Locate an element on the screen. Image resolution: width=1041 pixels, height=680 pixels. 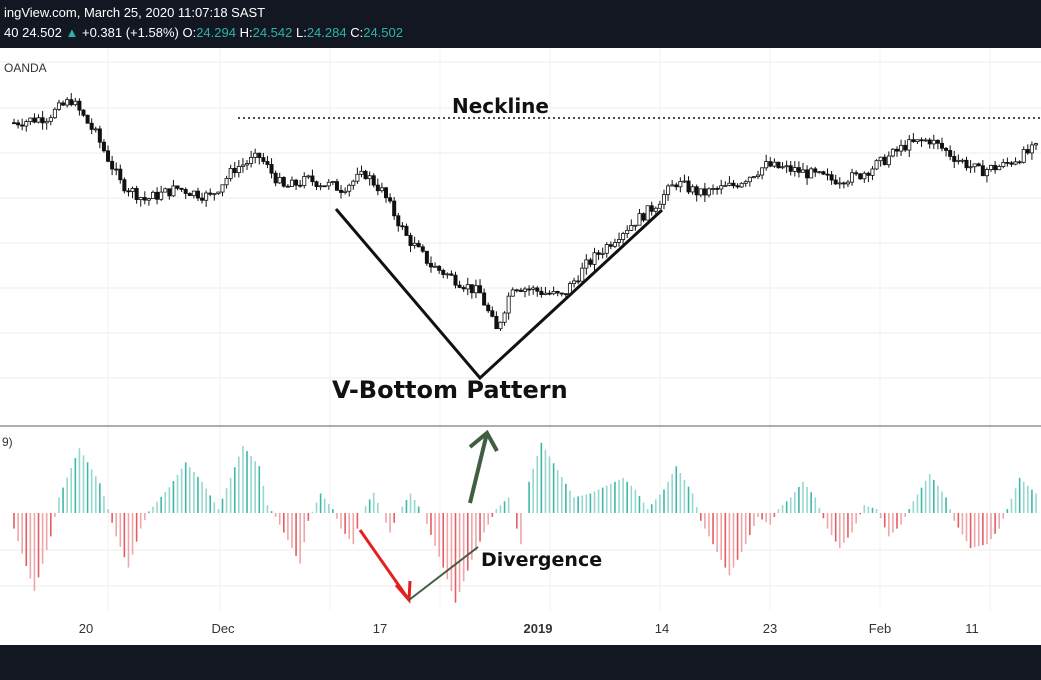
bottom-bar is located at coordinates (520, 662).